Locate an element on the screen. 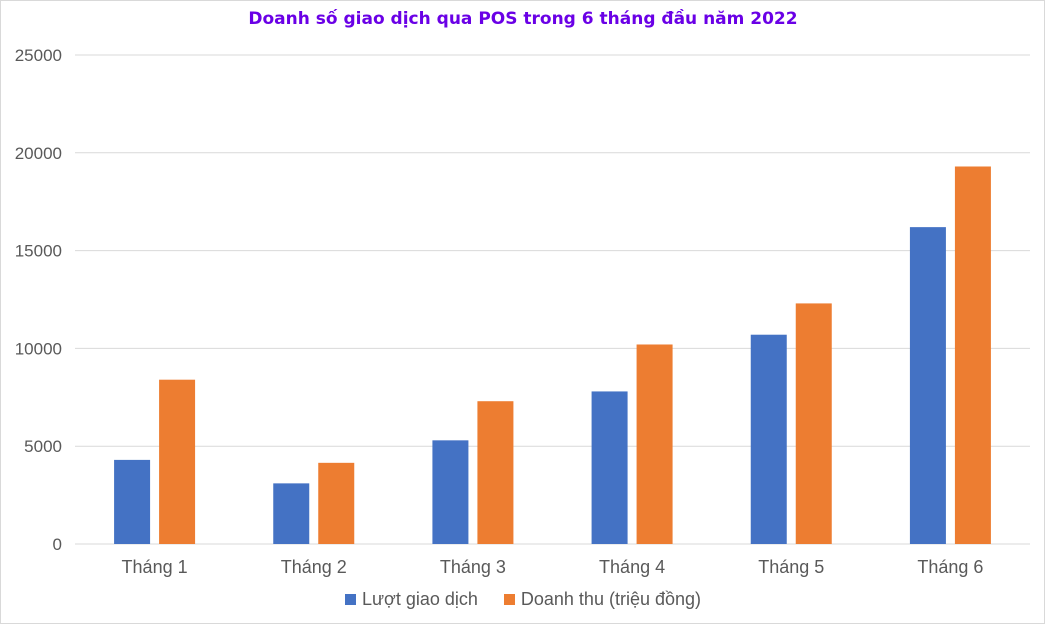 This screenshot has height=625, width=1046. x-category-label: Tháng 1 is located at coordinates (155, 567).